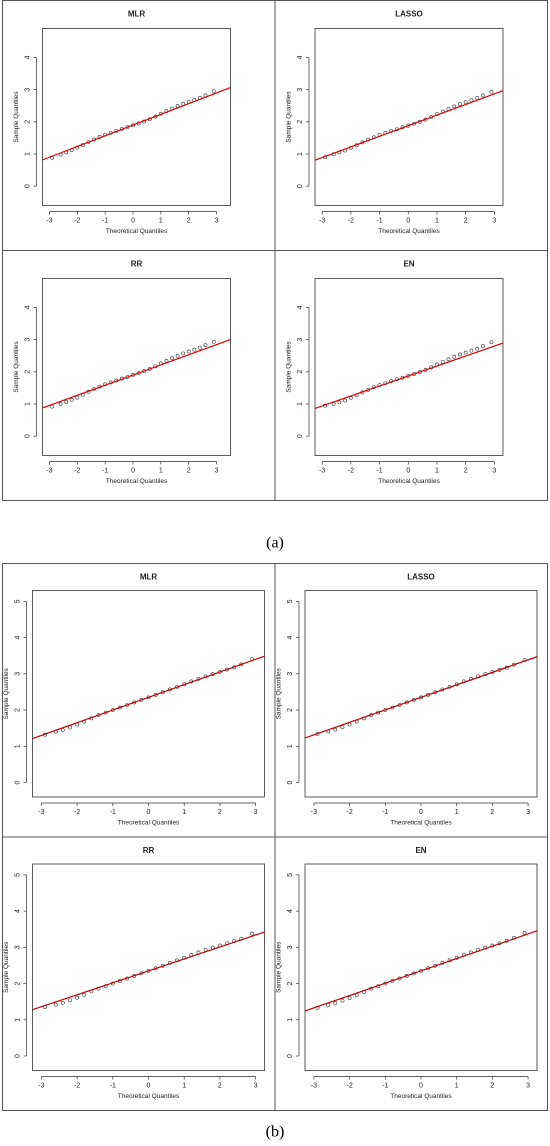 The height and width of the screenshot is (1146, 550). Describe the element at coordinates (275, 1132) in the screenshot. I see `caption: (b)` at that location.